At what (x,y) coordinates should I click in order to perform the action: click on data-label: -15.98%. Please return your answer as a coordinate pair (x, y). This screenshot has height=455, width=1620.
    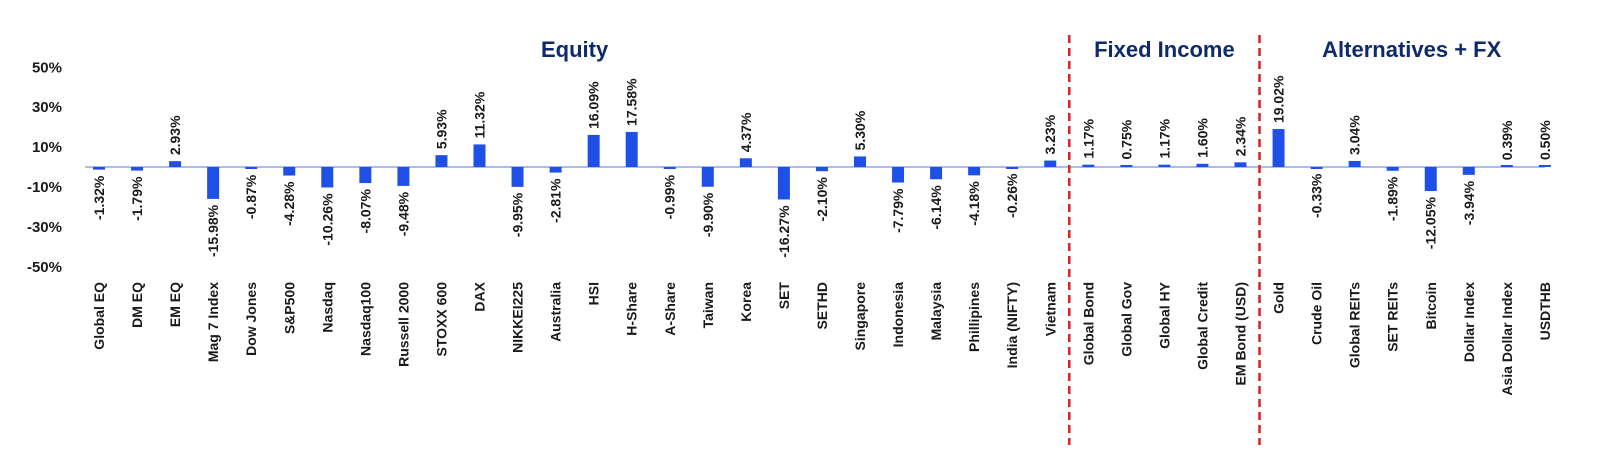
    Looking at the image, I should click on (213, 230).